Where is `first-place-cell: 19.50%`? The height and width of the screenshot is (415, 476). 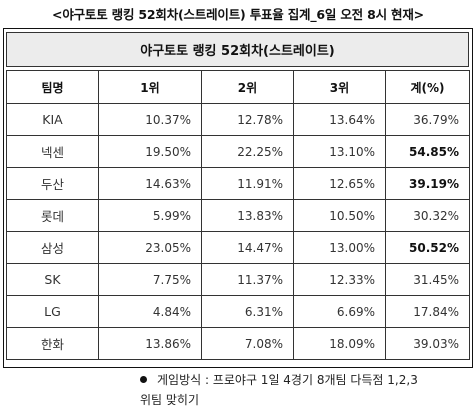
first-place-cell: 19.50% is located at coordinates (150, 151).